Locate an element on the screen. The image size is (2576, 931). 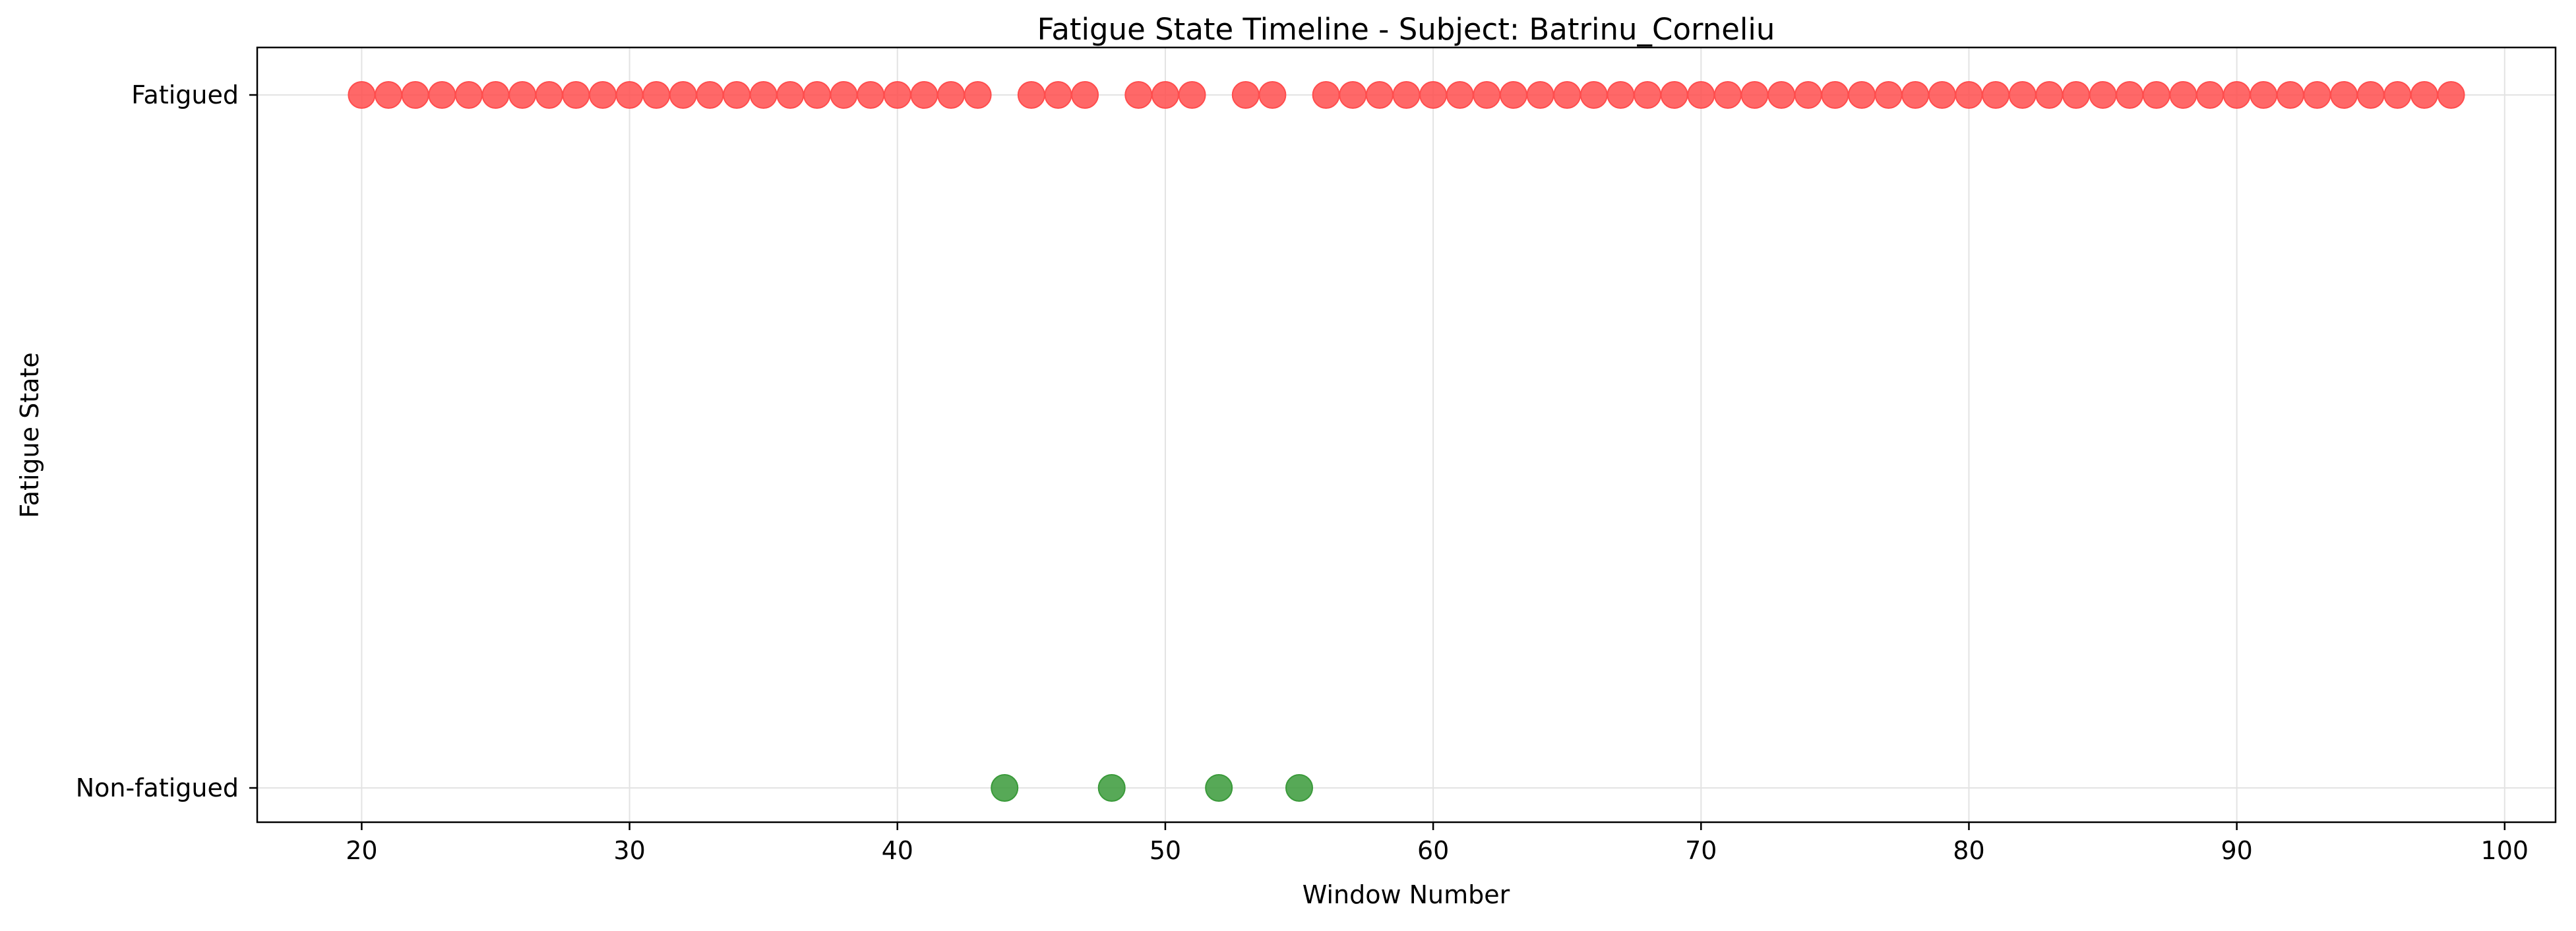
y-tick-label: Fatigued is located at coordinates (185, 94).